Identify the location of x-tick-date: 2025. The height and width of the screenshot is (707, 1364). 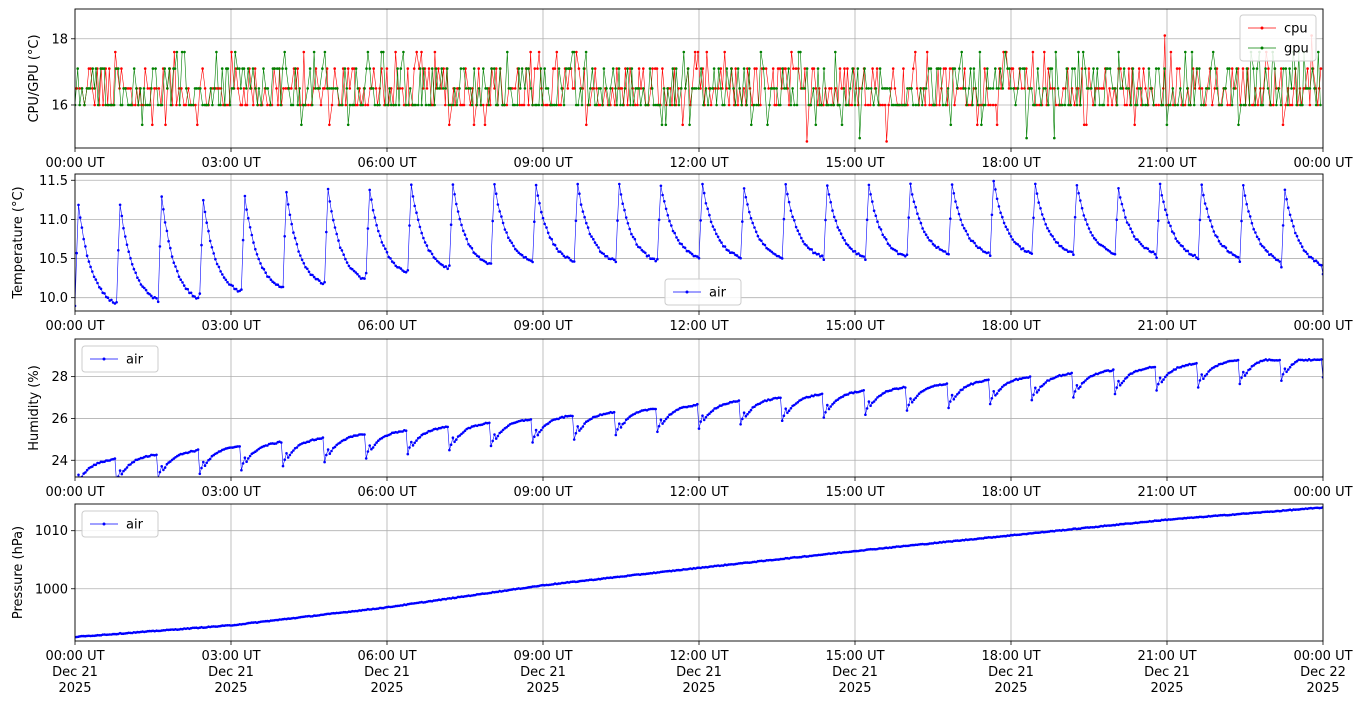
(230, 688).